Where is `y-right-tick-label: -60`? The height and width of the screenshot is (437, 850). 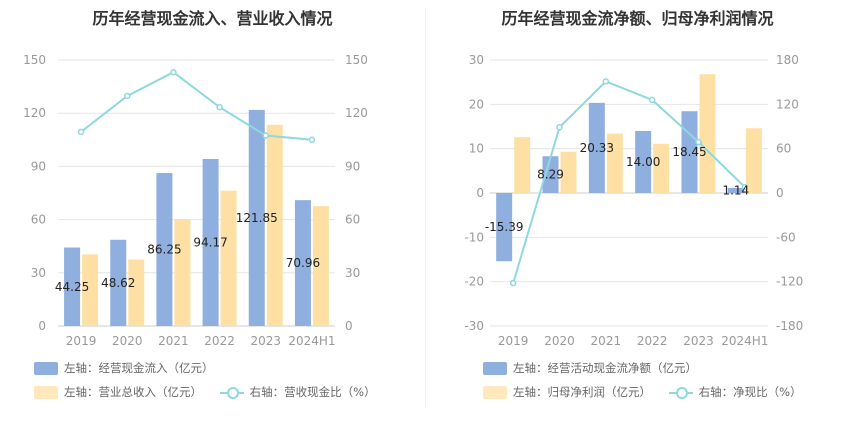
y-right-tick-label: -60 is located at coordinates (786, 237).